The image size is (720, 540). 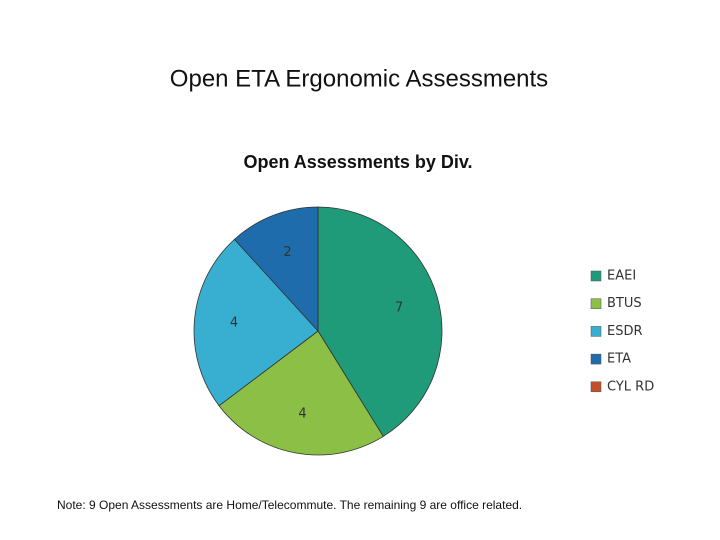 What do you see at coordinates (624, 303) in the screenshot?
I see `legend-label: BTUS` at bounding box center [624, 303].